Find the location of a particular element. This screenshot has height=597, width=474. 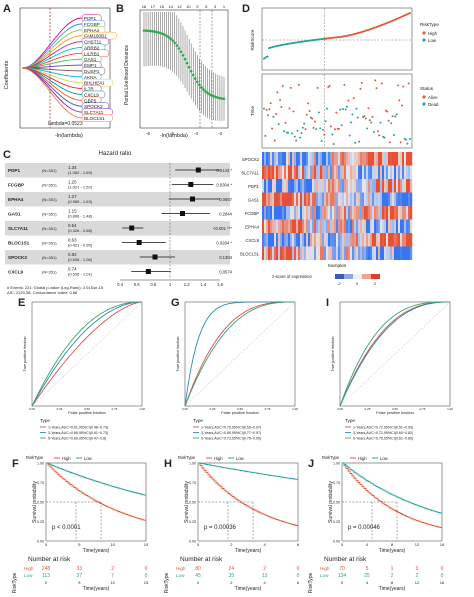

km-curve is located at coordinates (392, 488).